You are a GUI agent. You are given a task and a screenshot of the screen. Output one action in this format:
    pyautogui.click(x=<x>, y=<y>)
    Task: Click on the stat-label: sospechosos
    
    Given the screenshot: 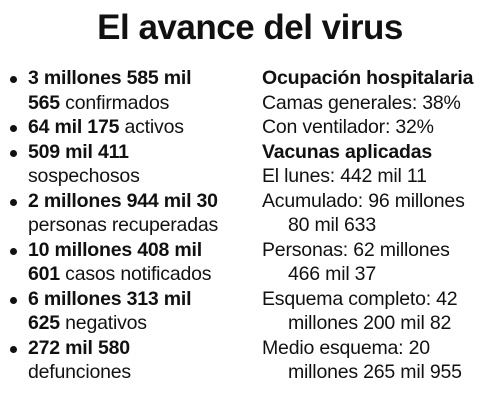 What is the action you would take?
    pyautogui.click(x=84, y=176)
    